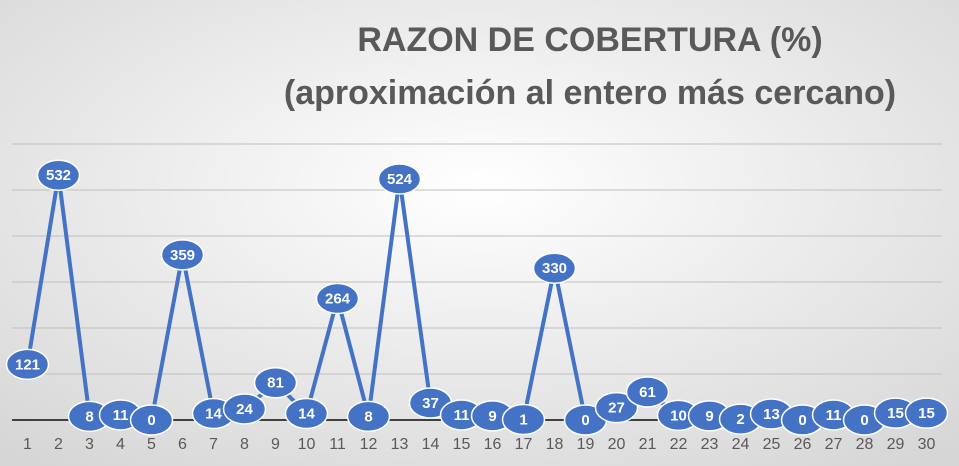 This screenshot has width=959, height=466. Describe the element at coordinates (741, 444) in the screenshot. I see `x-tick-label: 24` at that location.